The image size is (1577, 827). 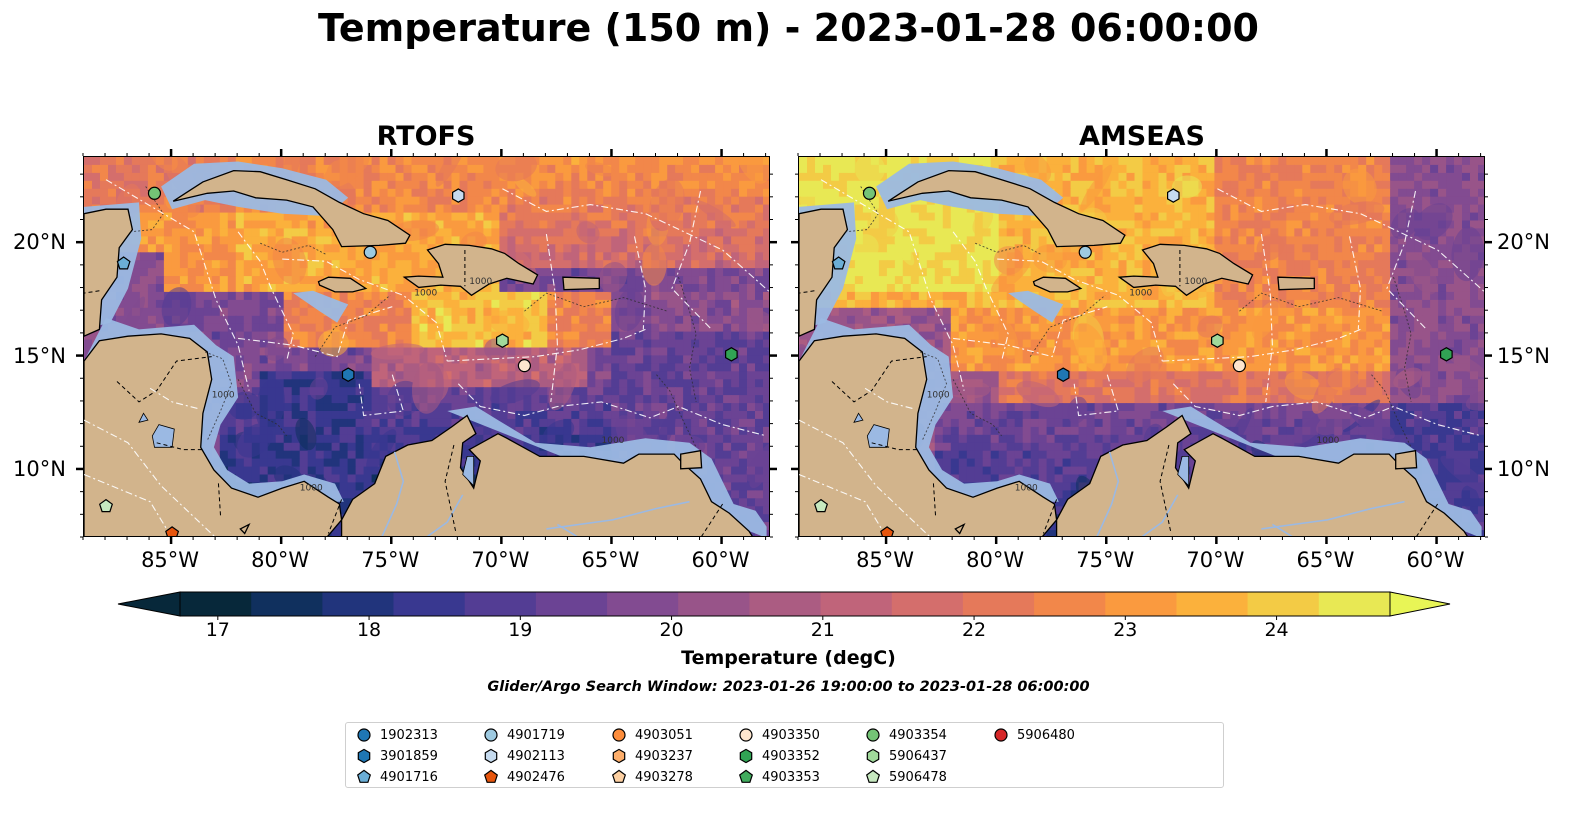 I want to click on legend-item-4902476: 4902476, so click(x=524, y=777).